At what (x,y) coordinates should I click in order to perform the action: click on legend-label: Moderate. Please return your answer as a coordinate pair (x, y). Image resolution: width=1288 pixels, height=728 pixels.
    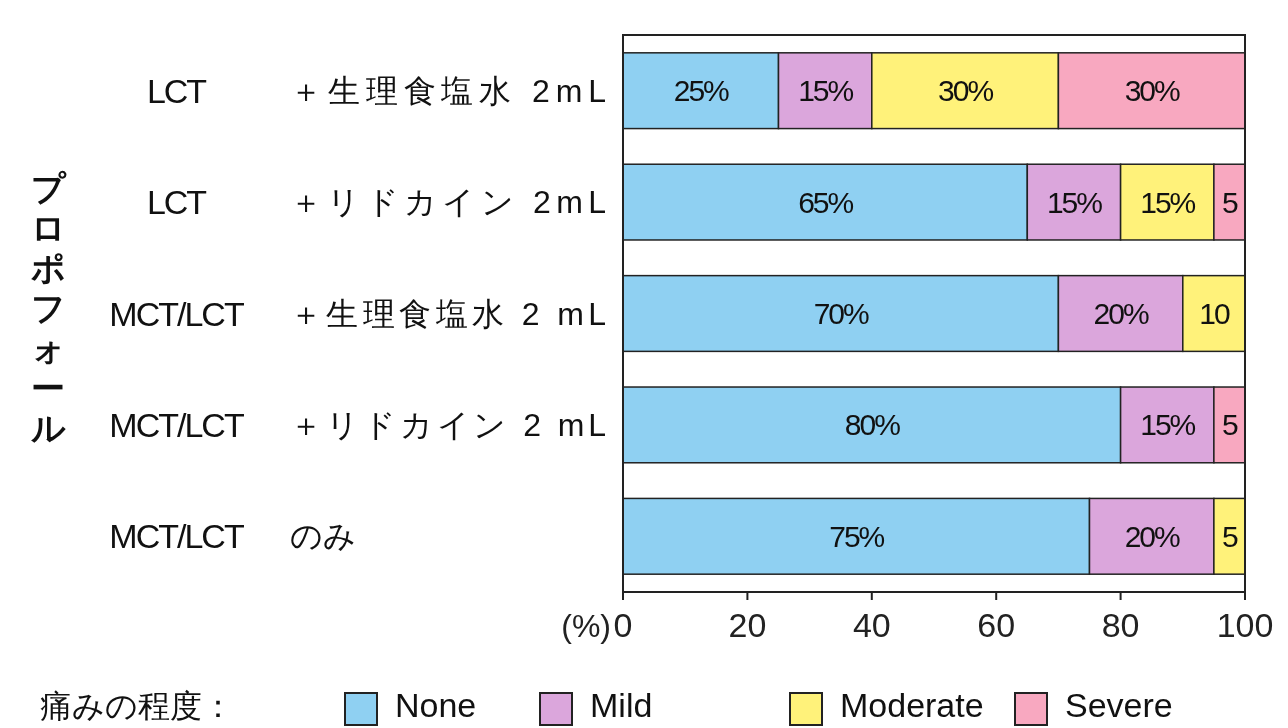
    Looking at the image, I should click on (912, 705).